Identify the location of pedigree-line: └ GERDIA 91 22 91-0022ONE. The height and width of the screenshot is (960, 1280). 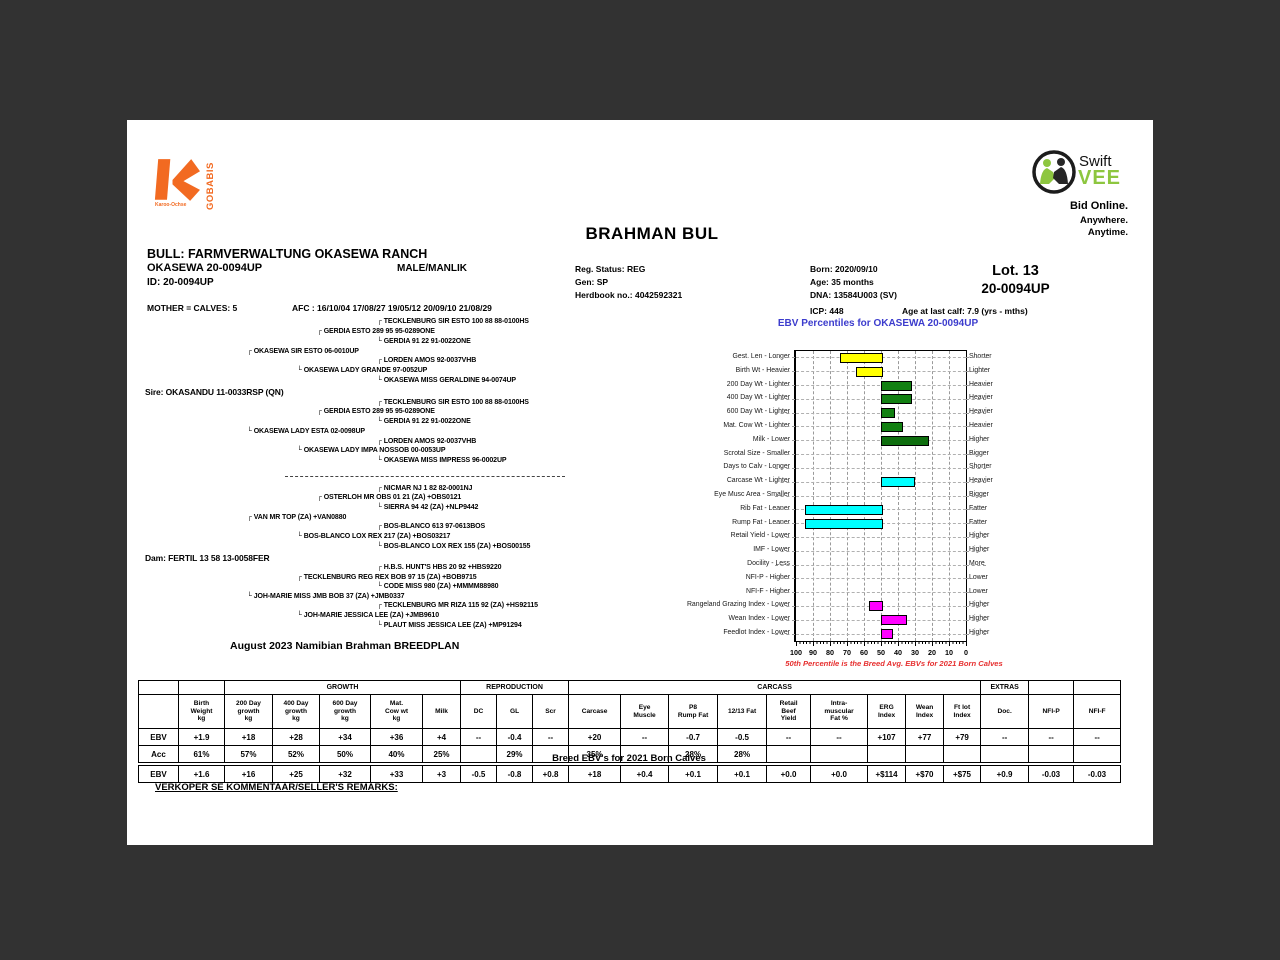
(424, 341).